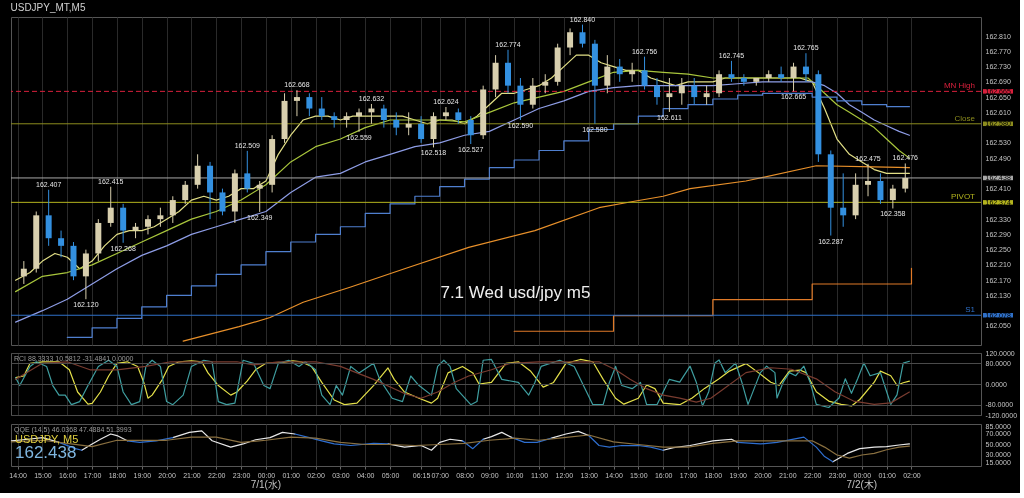 This screenshot has width=1024, height=498. I want to click on ref-line-label: S1, so click(970, 310).